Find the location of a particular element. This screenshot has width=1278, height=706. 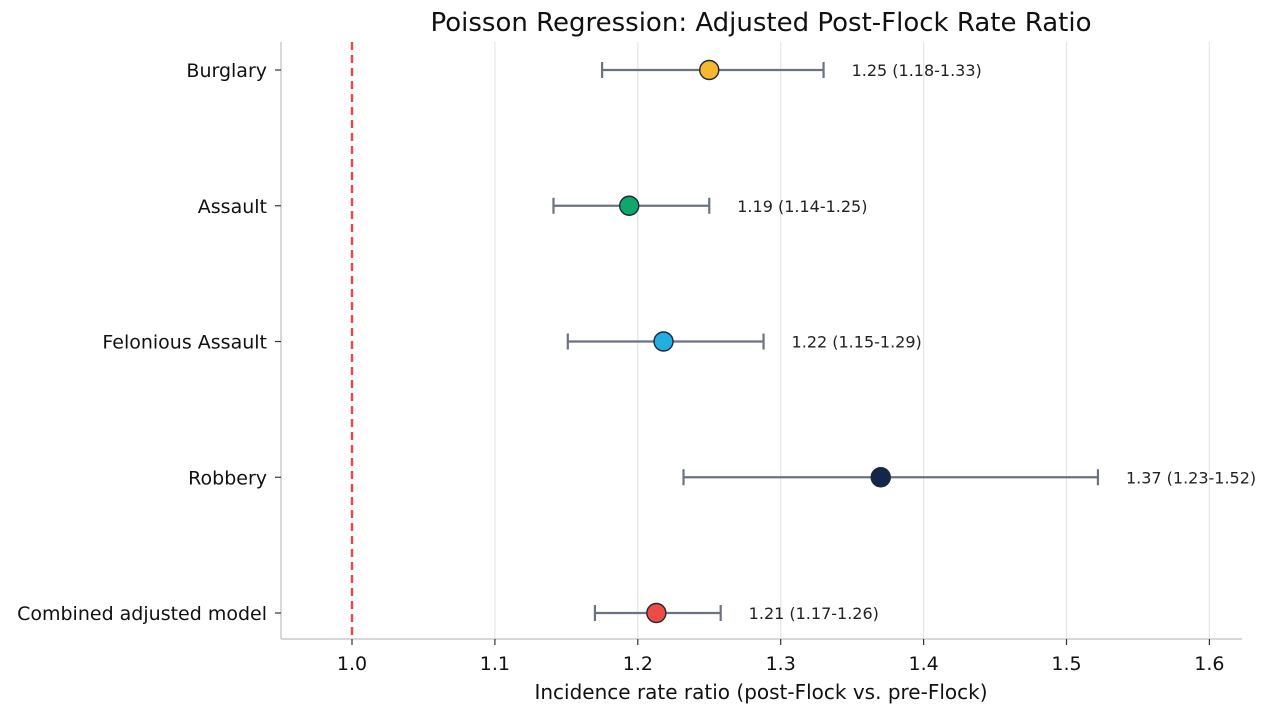

estimate-annotation: 1.19 (1.14-1.25) is located at coordinates (802, 206).